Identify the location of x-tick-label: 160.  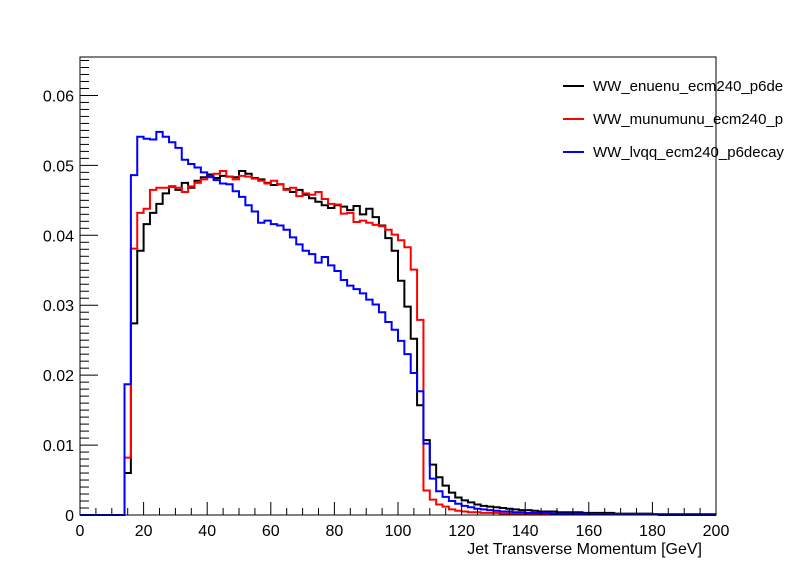
(588, 531).